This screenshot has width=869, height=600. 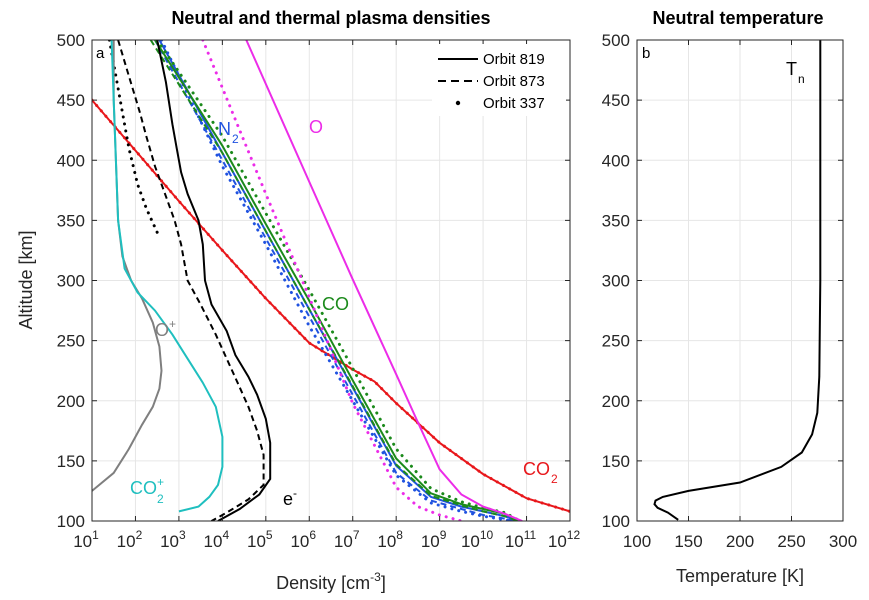 I want to click on x-tick-label: 100, so click(x=637, y=541).